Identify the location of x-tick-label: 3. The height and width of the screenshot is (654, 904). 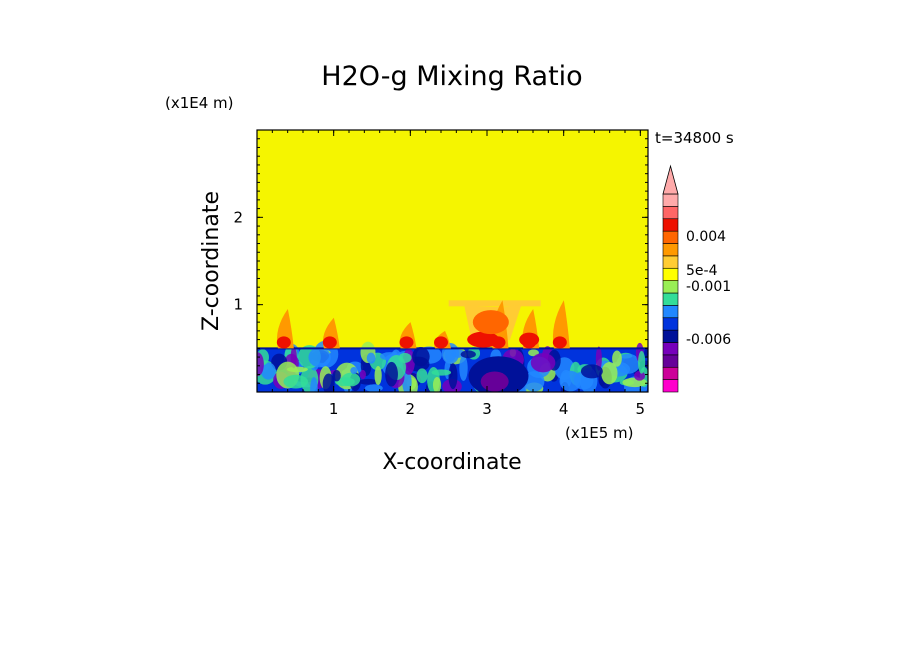
(487, 409).